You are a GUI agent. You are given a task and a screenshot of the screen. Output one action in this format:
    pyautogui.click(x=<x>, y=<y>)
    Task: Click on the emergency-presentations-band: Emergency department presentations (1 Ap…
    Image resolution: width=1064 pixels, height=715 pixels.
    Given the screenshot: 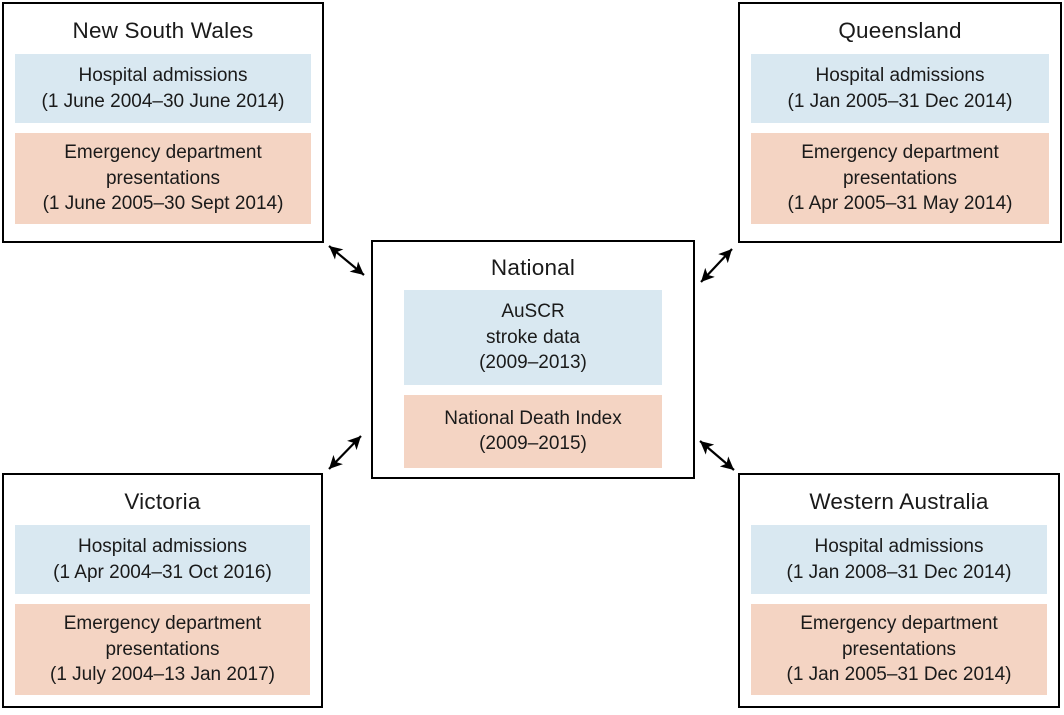 What is the action you would take?
    pyautogui.click(x=900, y=178)
    